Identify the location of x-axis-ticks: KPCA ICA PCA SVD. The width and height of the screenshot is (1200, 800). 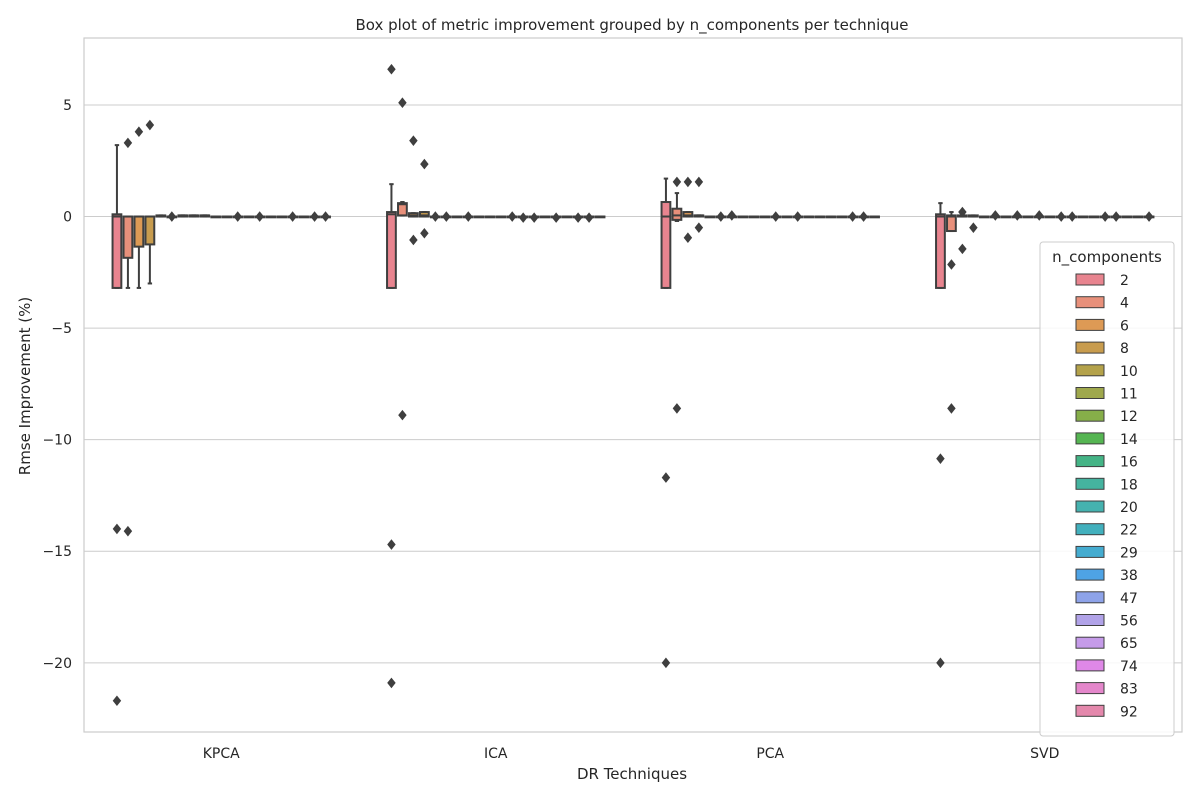
(631, 754).